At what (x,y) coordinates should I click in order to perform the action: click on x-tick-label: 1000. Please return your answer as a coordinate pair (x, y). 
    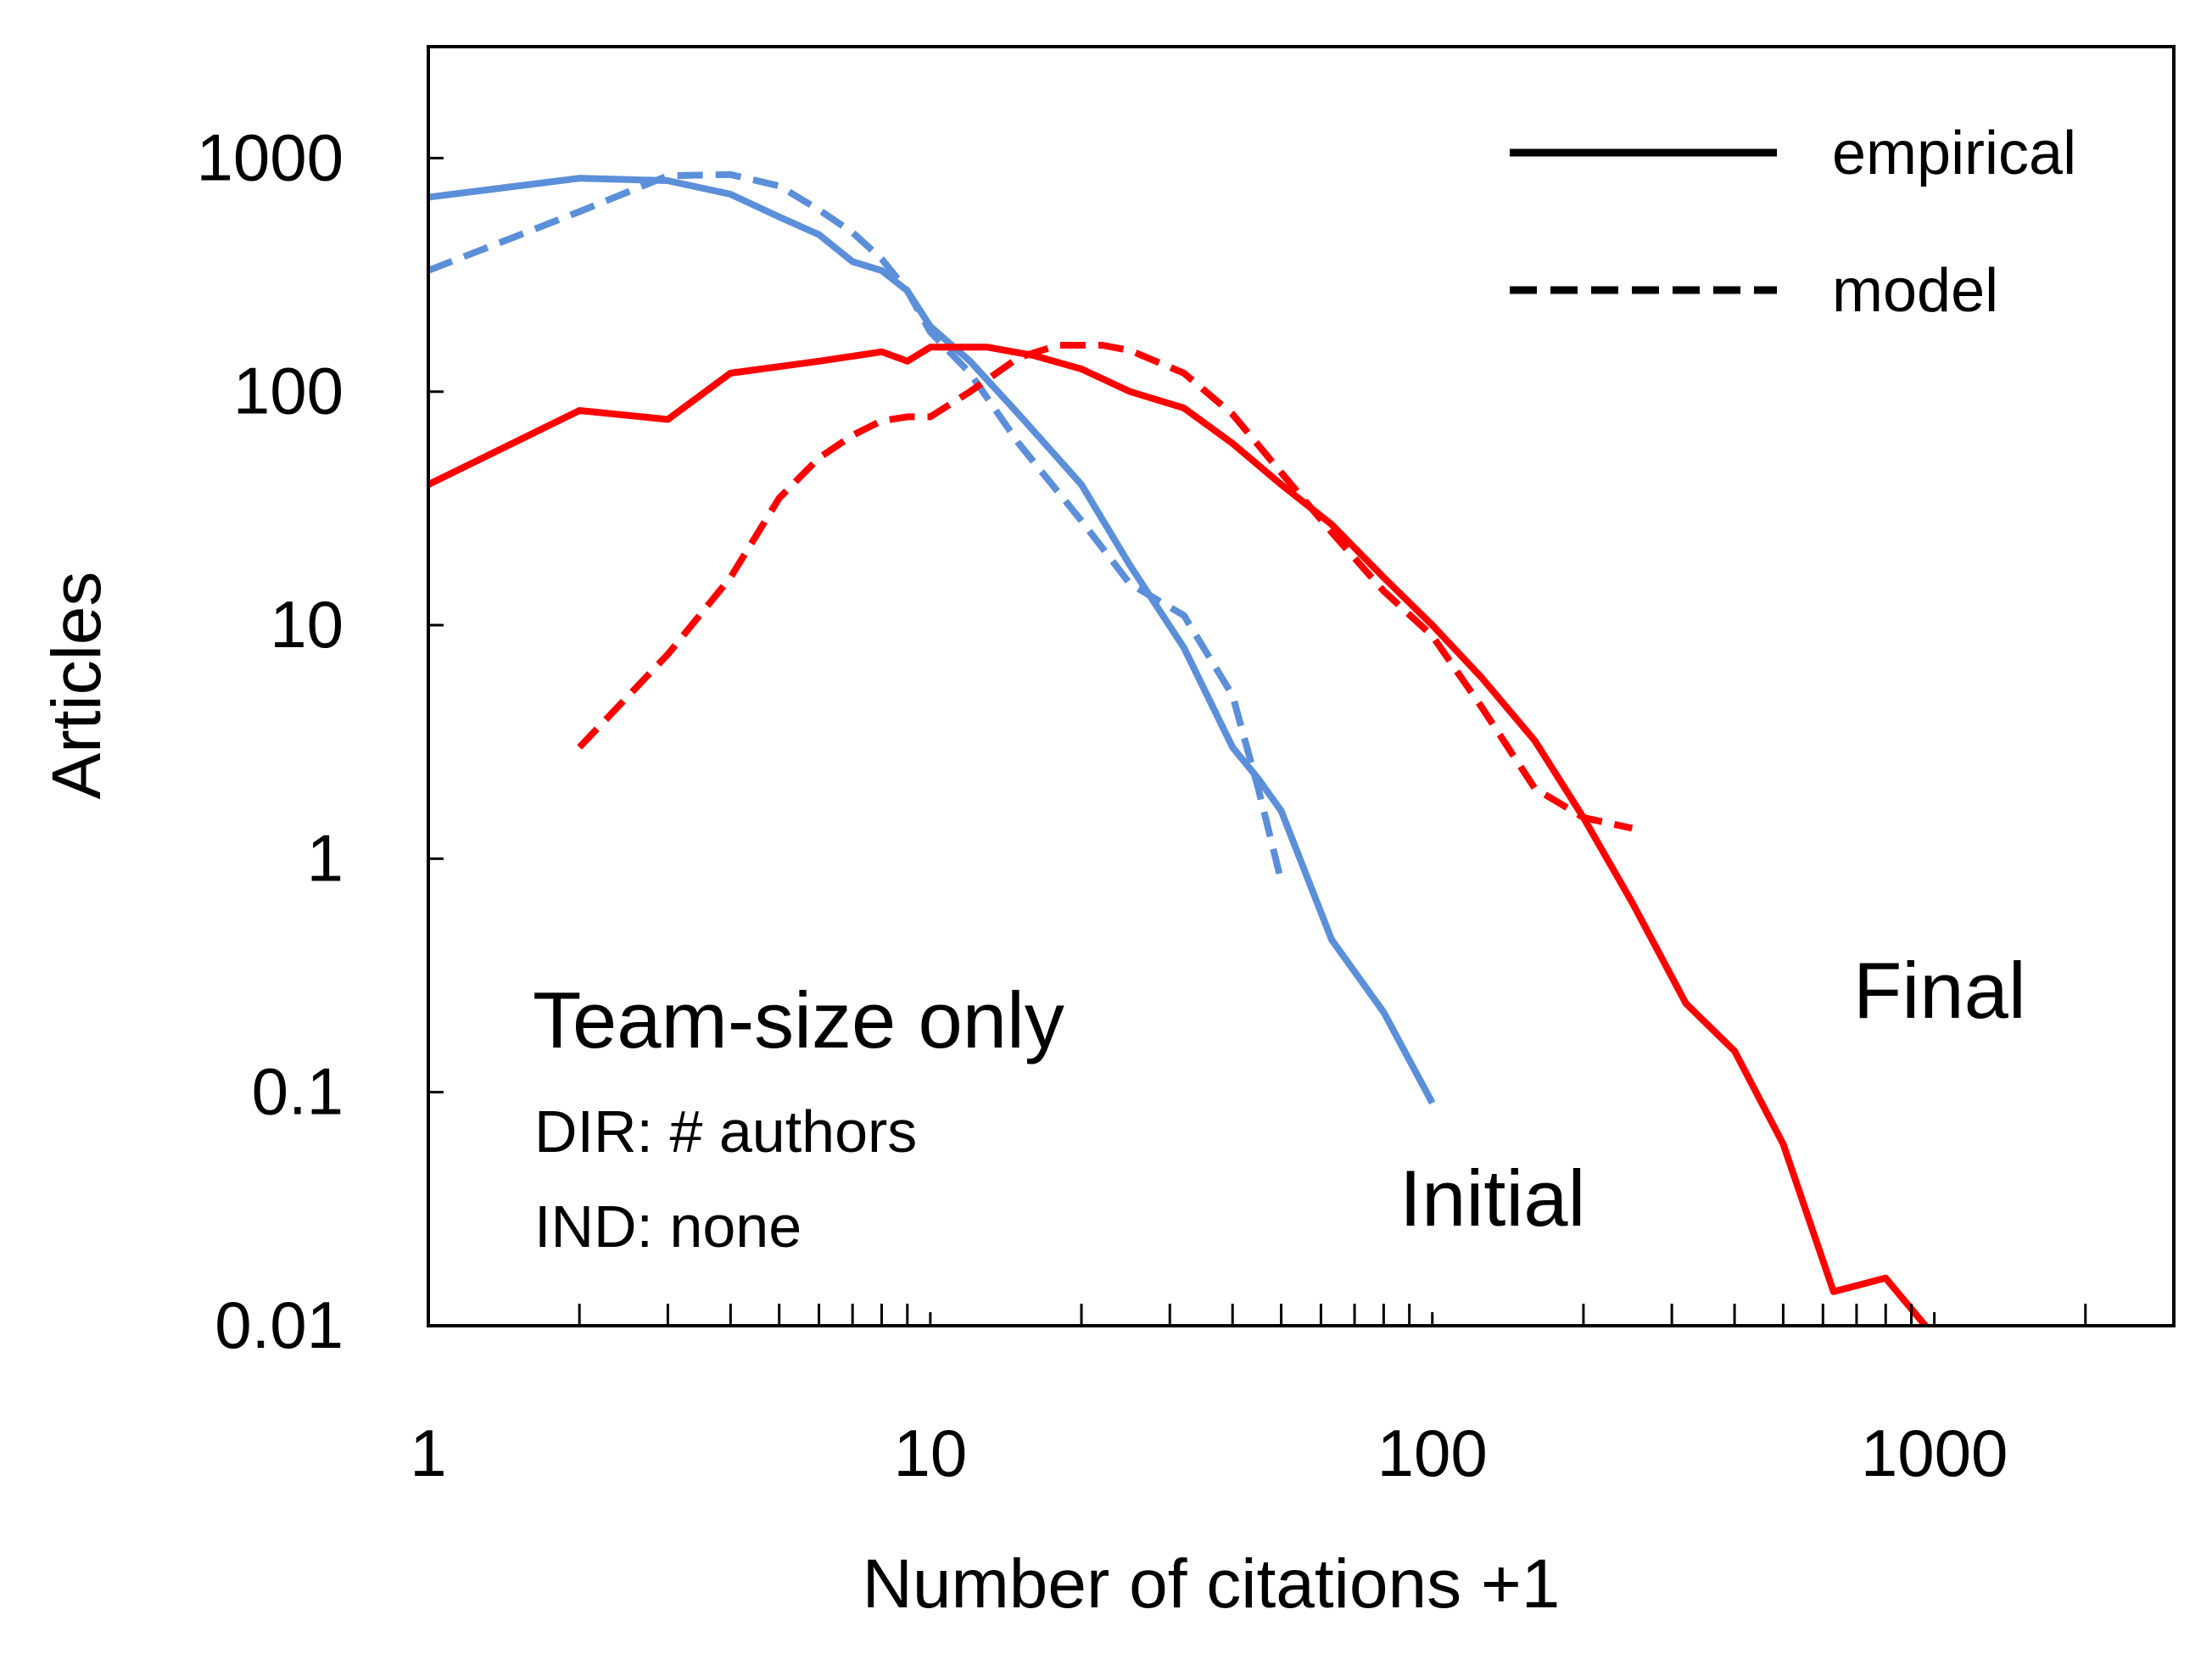
    Looking at the image, I should click on (1935, 1453).